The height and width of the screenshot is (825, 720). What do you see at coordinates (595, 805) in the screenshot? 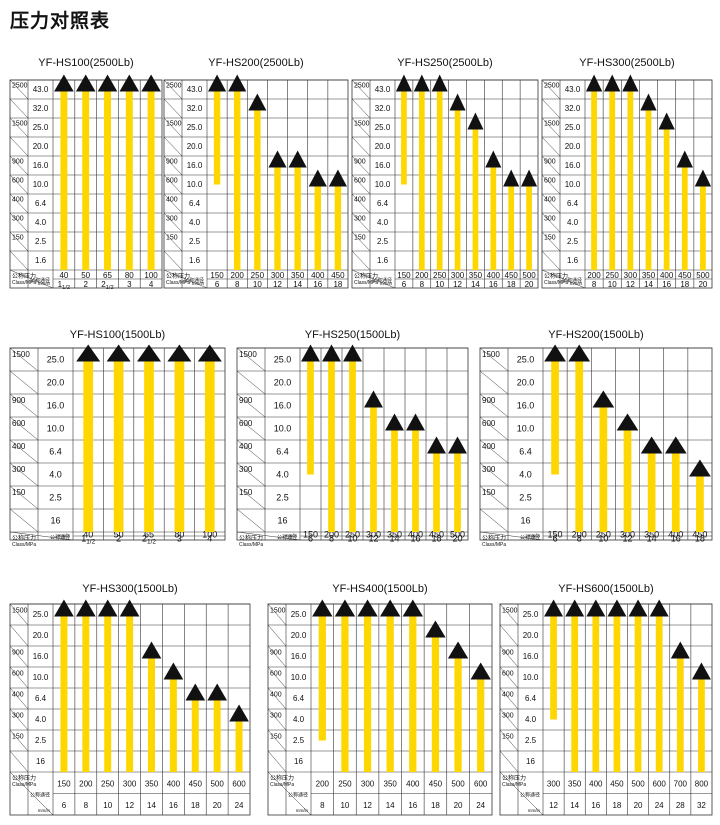
I see `category-in-label: 16` at bounding box center [595, 805].